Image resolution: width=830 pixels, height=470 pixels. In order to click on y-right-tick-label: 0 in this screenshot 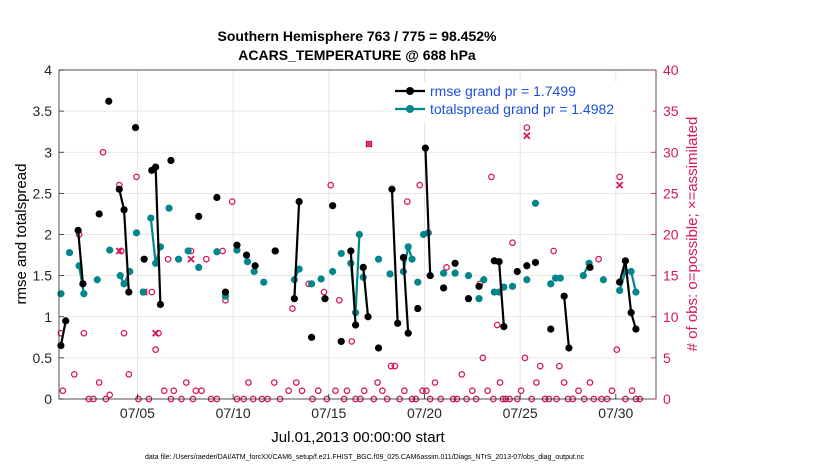, I will do `click(667, 399)`.